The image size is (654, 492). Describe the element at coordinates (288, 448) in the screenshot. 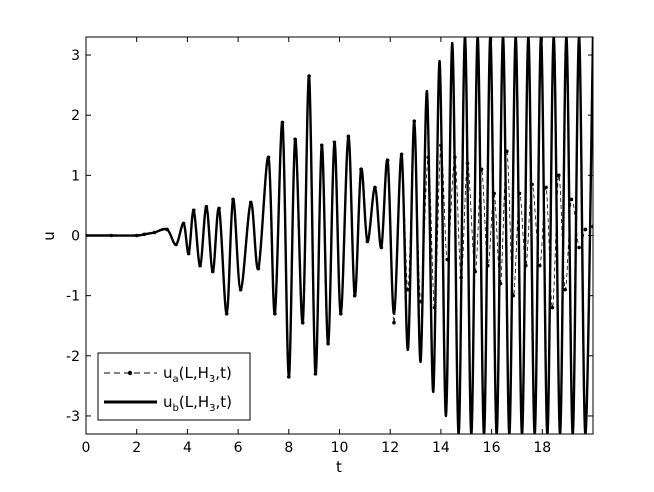

I see `x-tick-label: 8` at that location.